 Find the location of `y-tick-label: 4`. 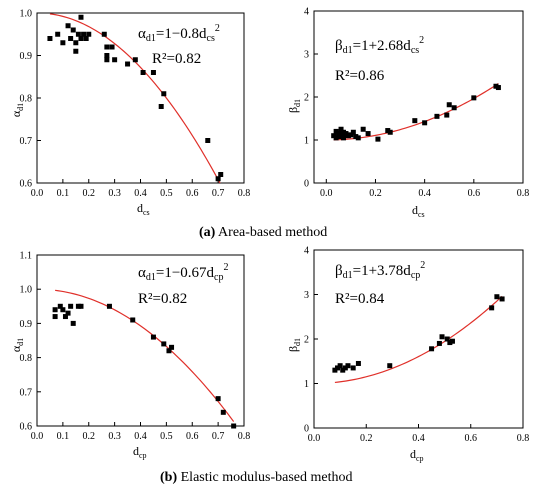

y-tick-label: 4 is located at coordinates (306, 251).